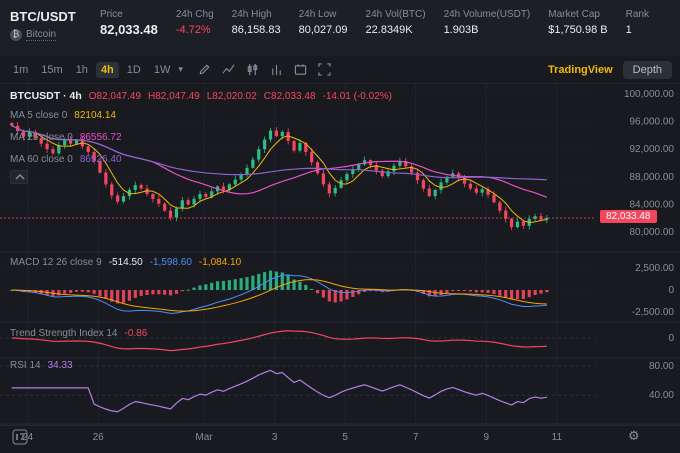 The height and width of the screenshot is (453, 680). Describe the element at coordinates (487, 23) in the screenshot. I see `header-stat: 24h Volume(USDT) 1.903B` at that location.